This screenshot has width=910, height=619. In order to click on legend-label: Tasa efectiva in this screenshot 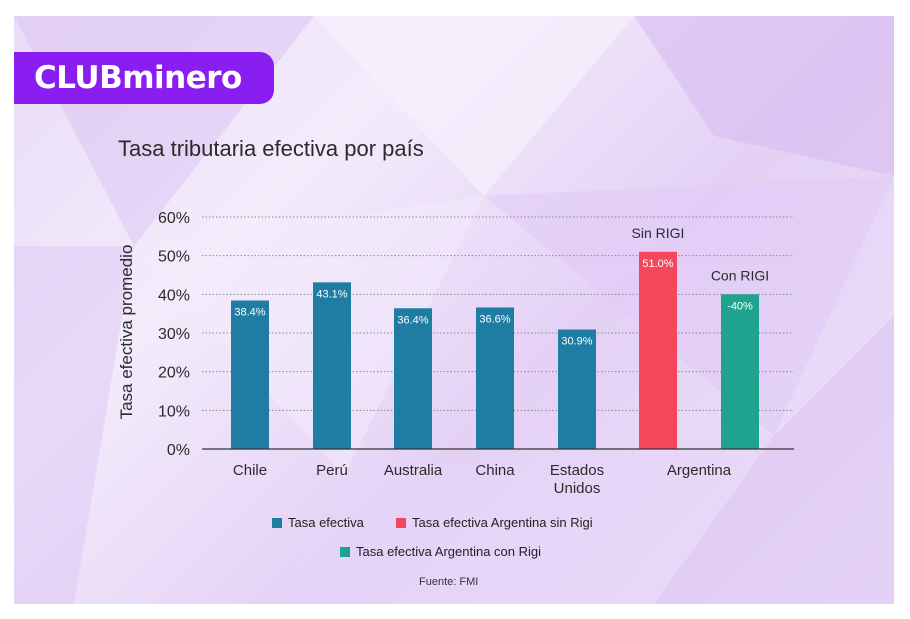, I will do `click(326, 522)`.